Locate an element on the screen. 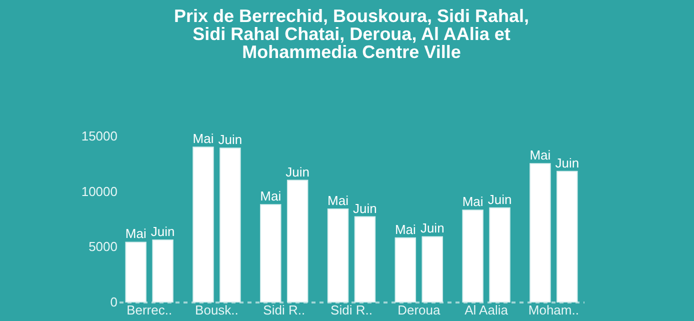  x-tick-label: Al Aalia is located at coordinates (486, 310).